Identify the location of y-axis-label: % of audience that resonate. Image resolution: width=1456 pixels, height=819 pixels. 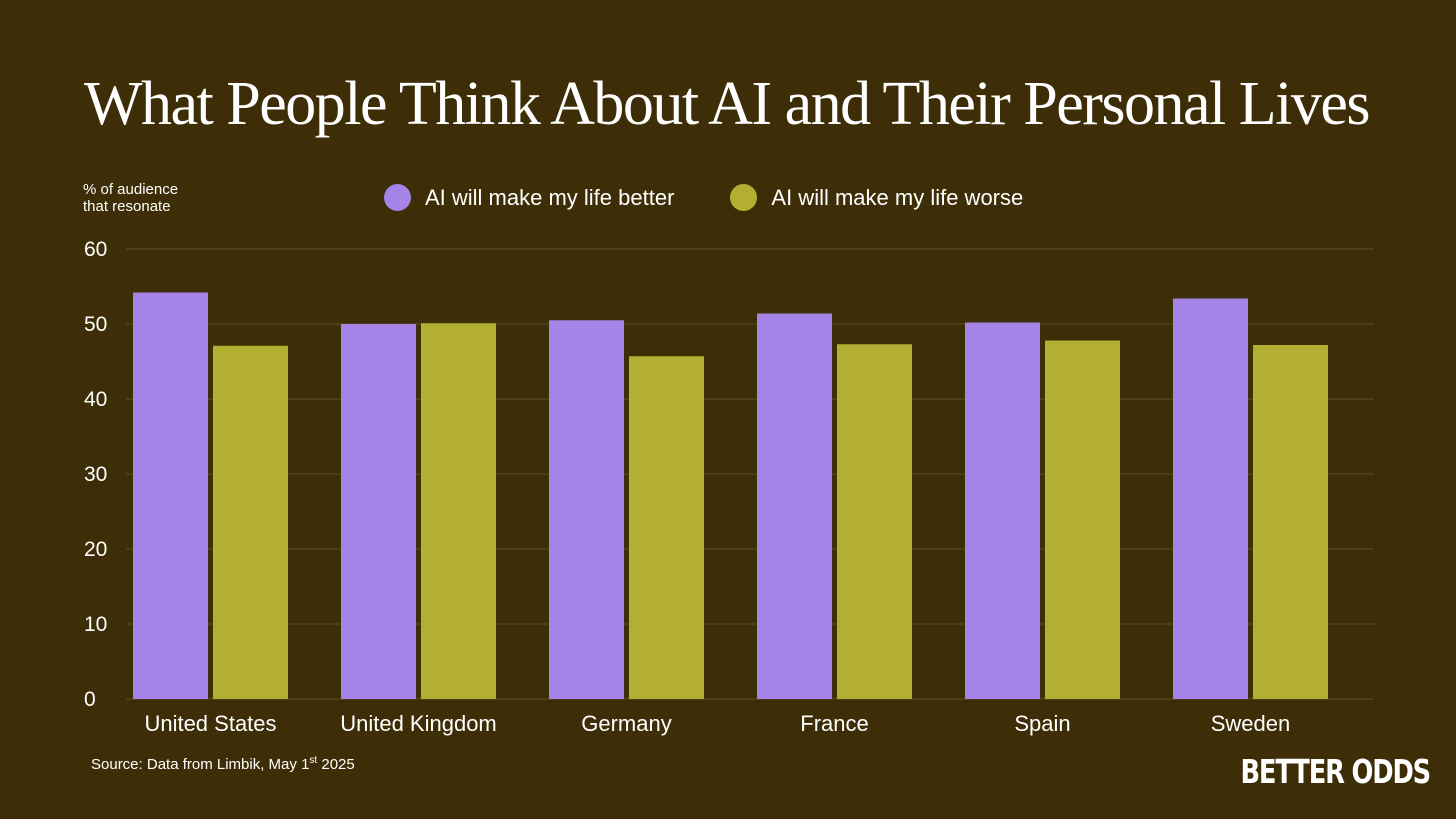
(153, 198).